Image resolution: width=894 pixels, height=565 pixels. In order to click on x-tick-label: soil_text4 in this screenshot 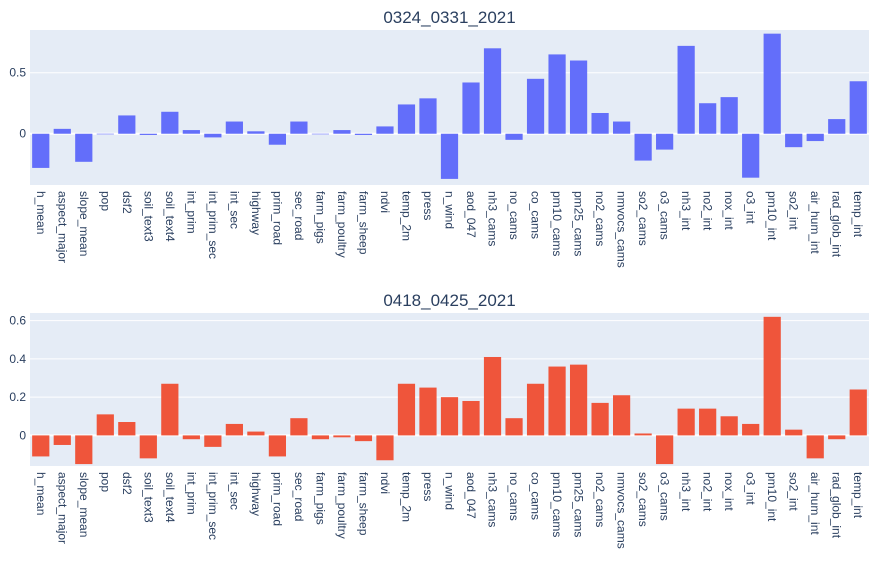, I will do `click(170, 216)`.